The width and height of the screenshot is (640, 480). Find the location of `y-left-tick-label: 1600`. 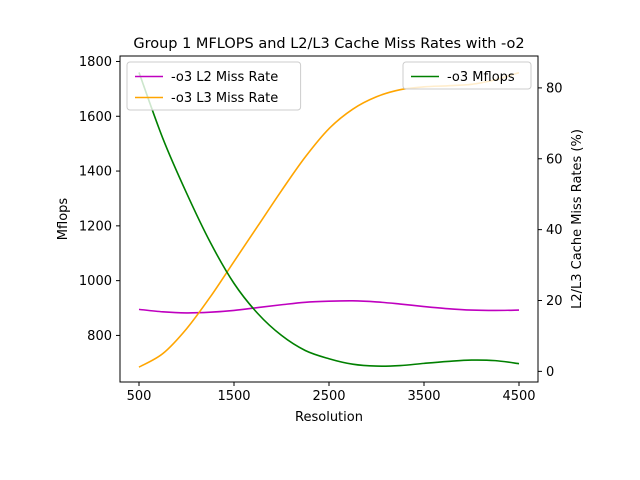

y-left-tick-label: 1600 is located at coordinates (95, 117).